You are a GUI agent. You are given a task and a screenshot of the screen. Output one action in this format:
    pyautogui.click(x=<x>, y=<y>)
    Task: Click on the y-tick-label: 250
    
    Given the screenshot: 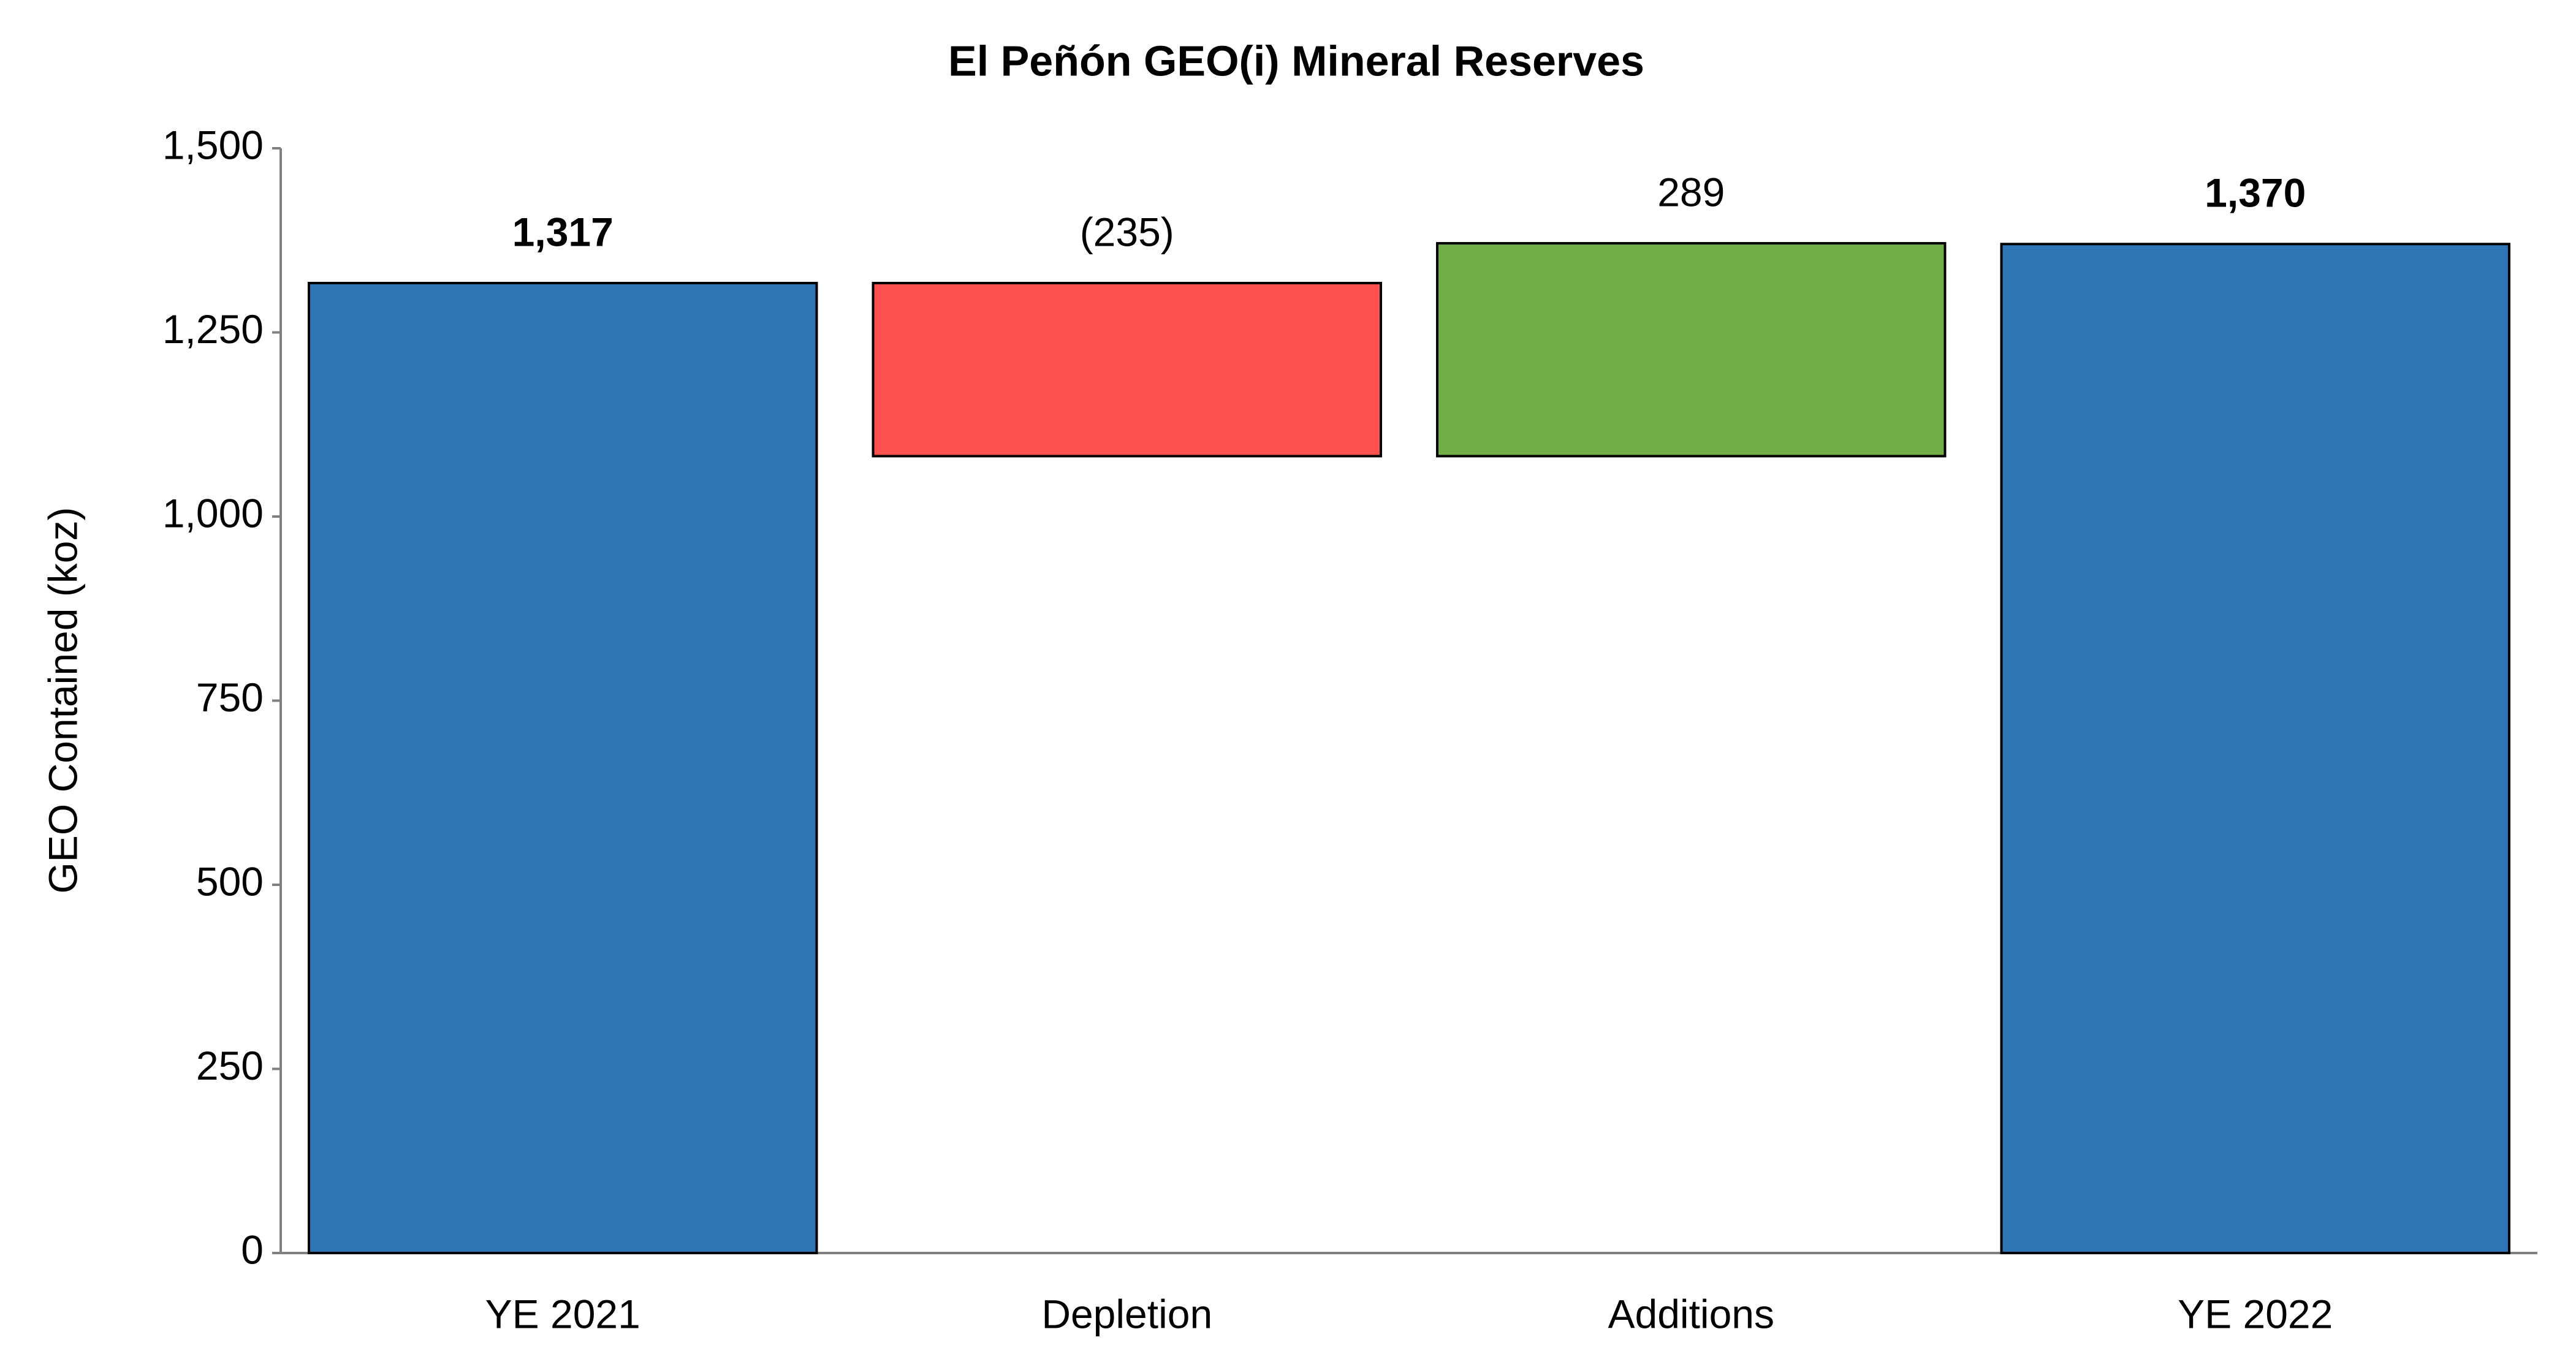 What is the action you would take?
    pyautogui.click(x=230, y=1065)
    